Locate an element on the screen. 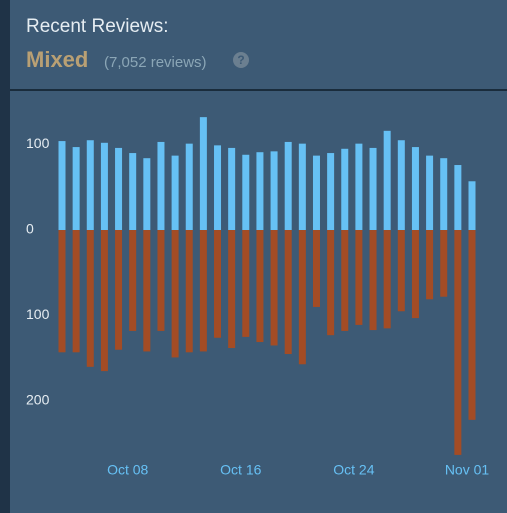 Image resolution: width=507 pixels, height=513 pixels. y-tick-label: 0 is located at coordinates (30, 229).